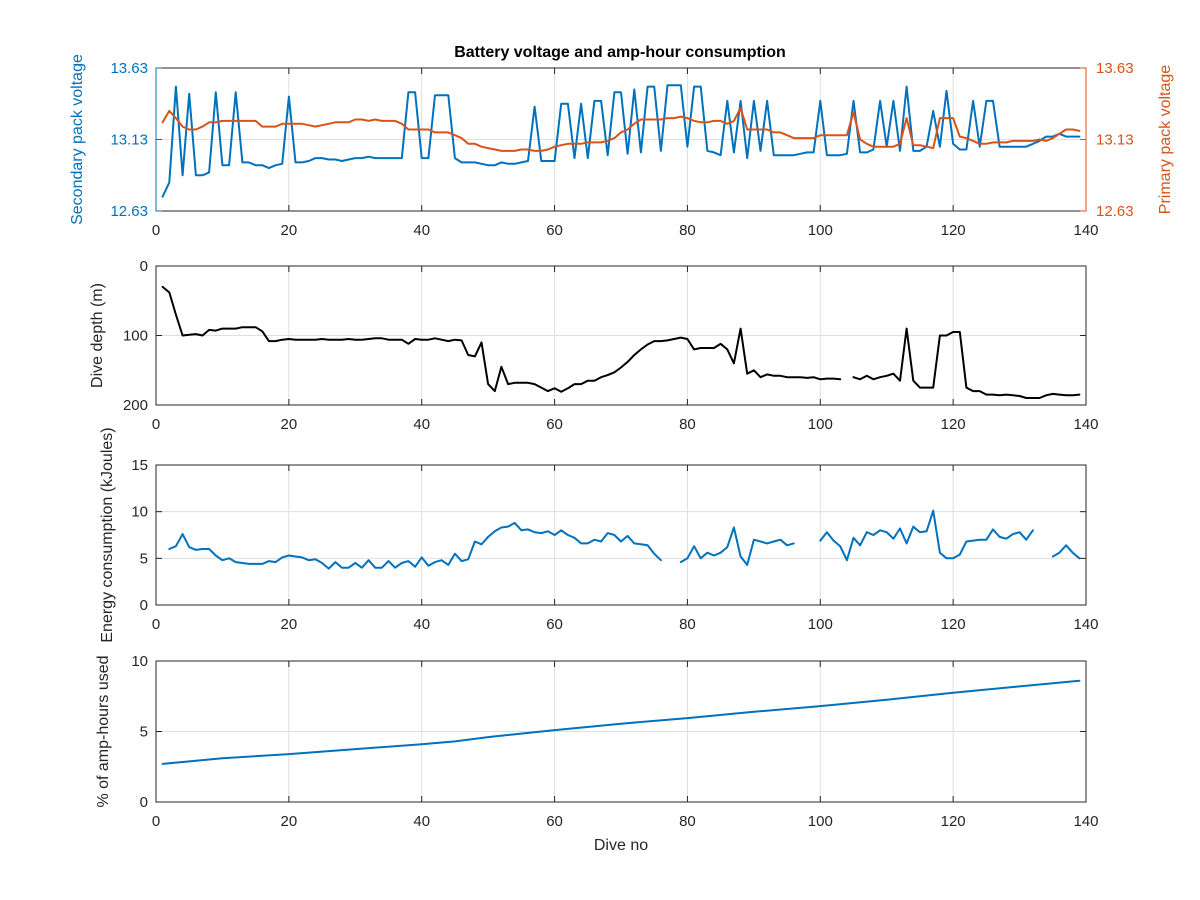  Describe the element at coordinates (103, 731) in the screenshot. I see `y-axis-label: % of amp-hours used` at that location.